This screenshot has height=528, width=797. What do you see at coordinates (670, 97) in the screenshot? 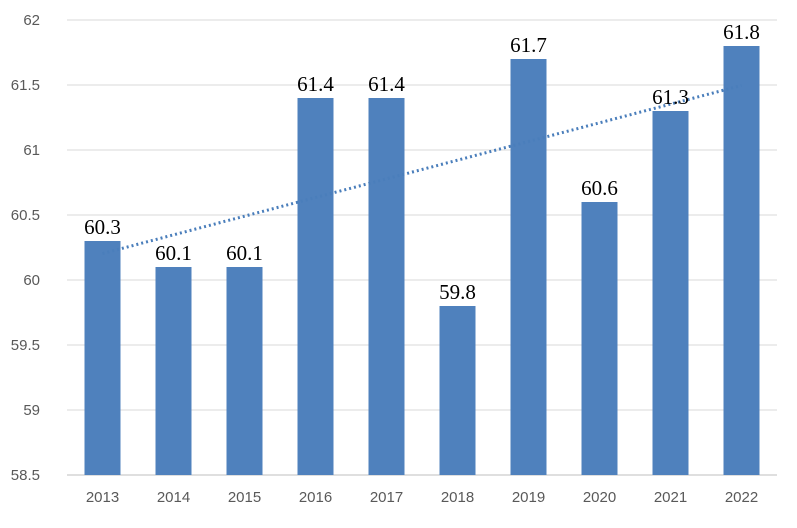
I see `data-label: 61.3` at bounding box center [670, 97].